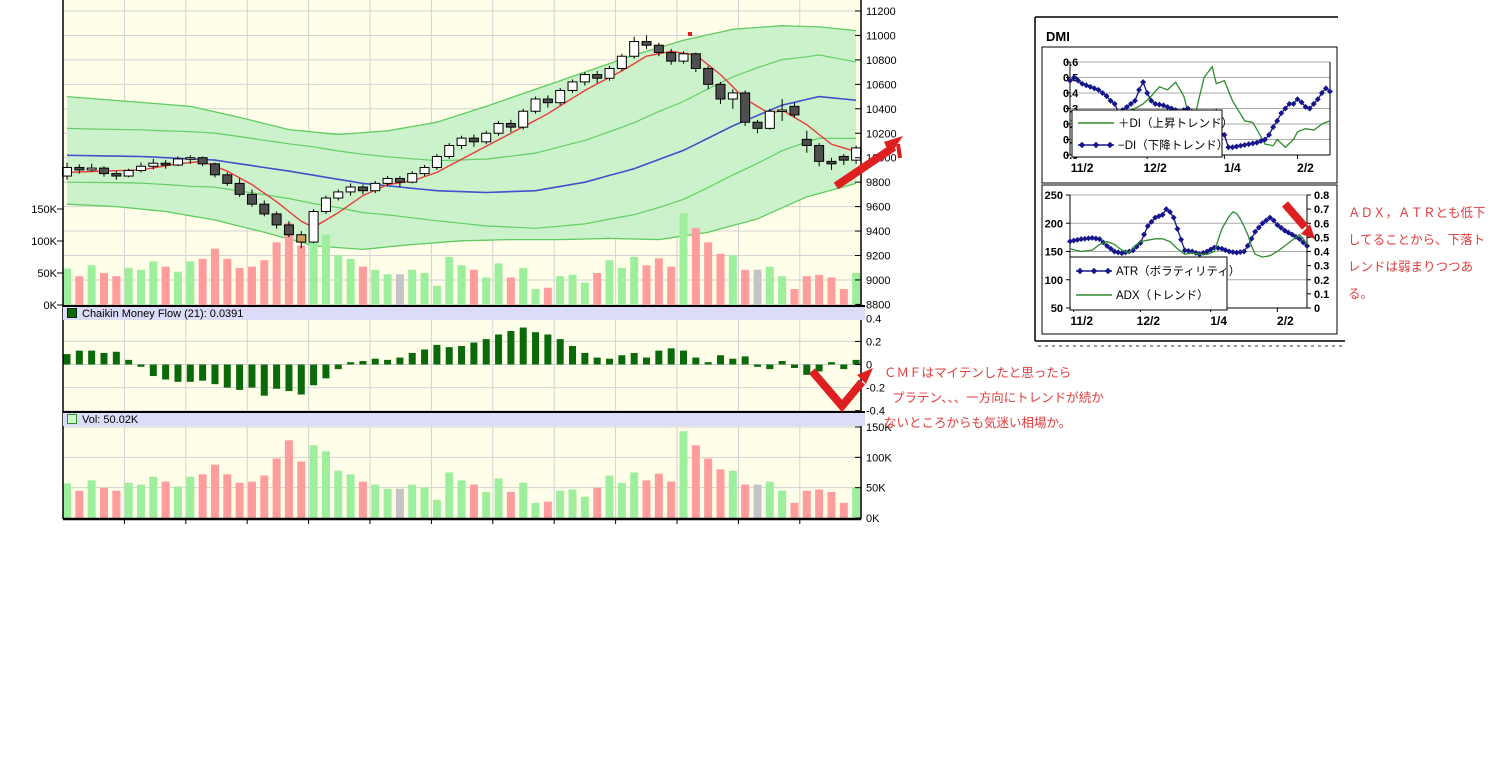  I want to click on adx-annotation-line-4: る。, so click(1361, 294).